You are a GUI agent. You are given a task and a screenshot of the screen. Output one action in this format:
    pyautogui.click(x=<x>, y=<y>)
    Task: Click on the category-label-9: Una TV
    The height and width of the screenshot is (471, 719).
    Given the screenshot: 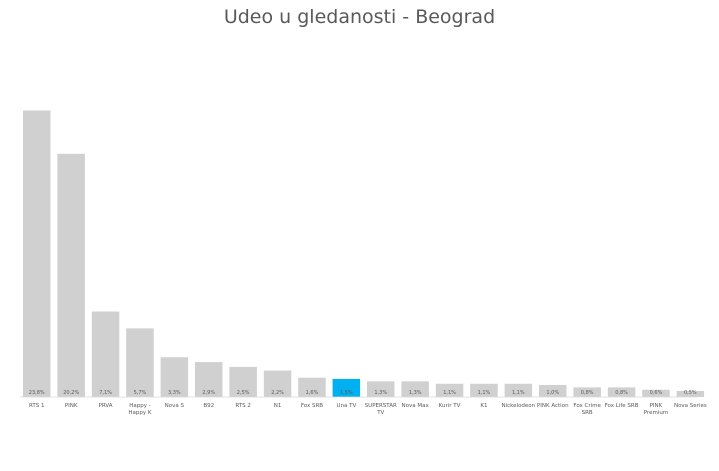 What is the action you would take?
    pyautogui.click(x=346, y=406)
    